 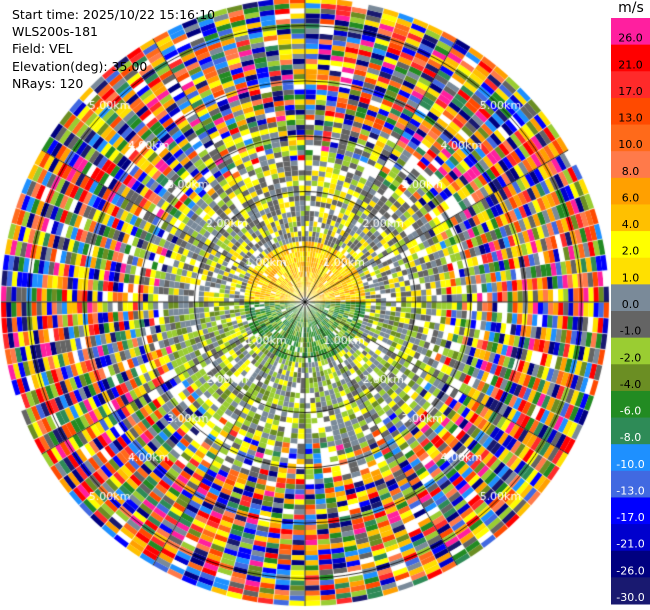 What do you see at coordinates (80, 66) in the screenshot?
I see `elevation-label: Elevation(deg): 35.00` at bounding box center [80, 66].